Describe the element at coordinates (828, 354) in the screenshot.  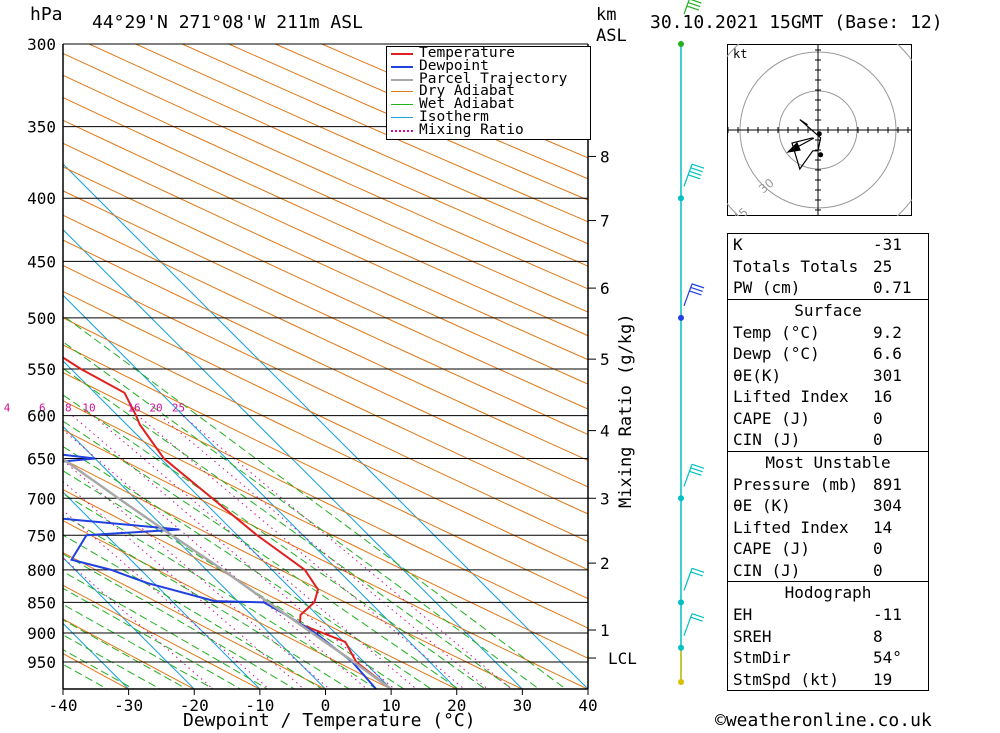
I see `index-row: Dewp (°C) 6.6` at that location.